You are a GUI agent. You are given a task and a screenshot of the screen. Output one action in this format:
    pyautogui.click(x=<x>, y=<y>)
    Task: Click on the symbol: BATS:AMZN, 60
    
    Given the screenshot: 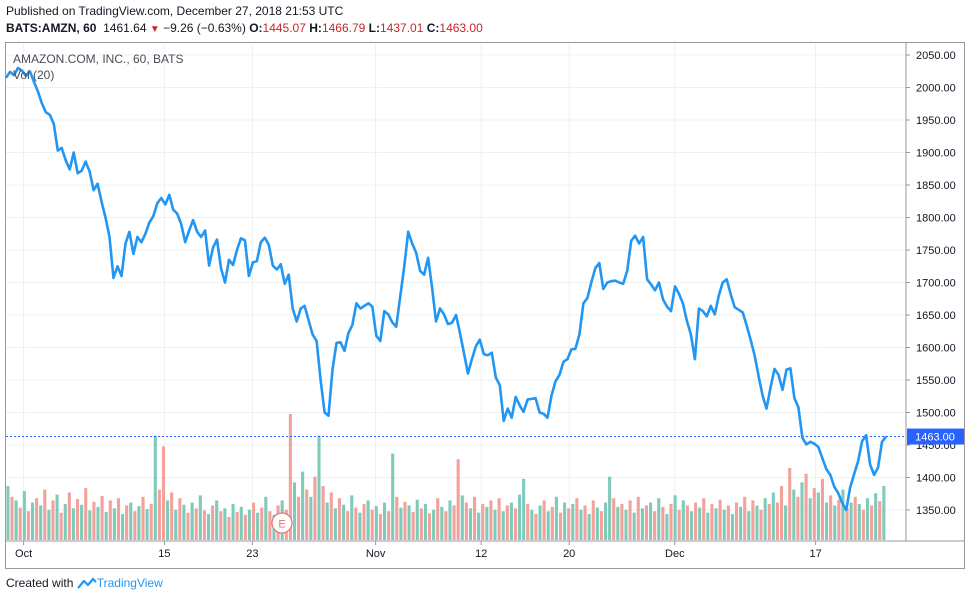 What is the action you would take?
    pyautogui.click(x=51, y=28)
    